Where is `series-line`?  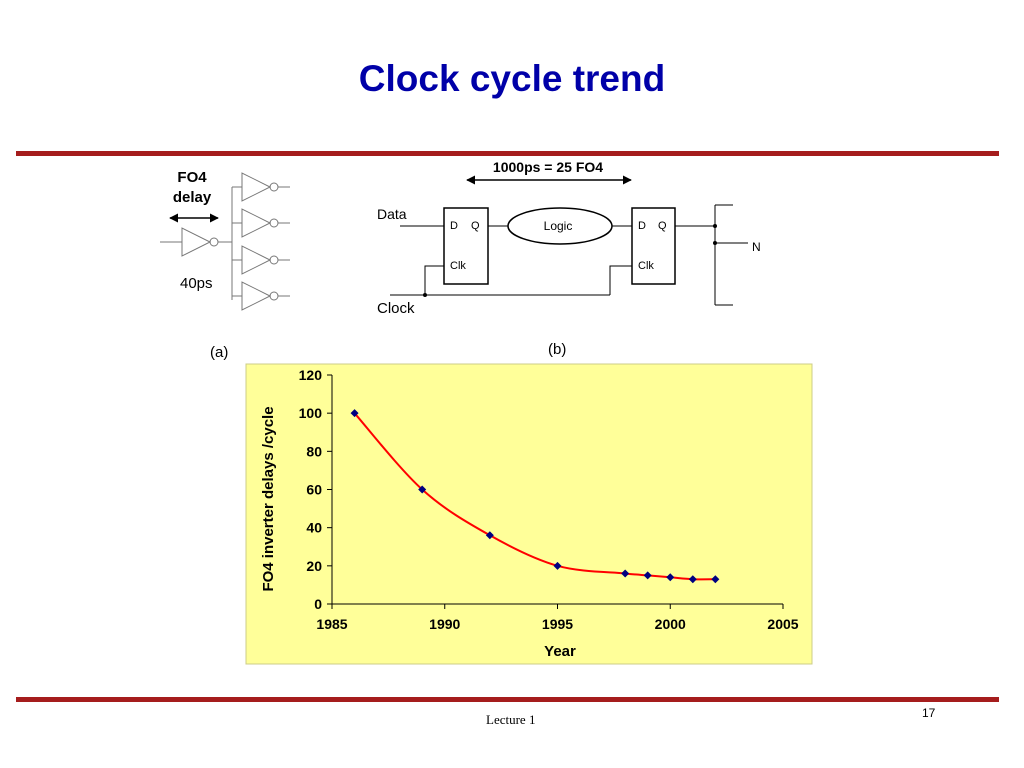 series-line is located at coordinates (534, 496).